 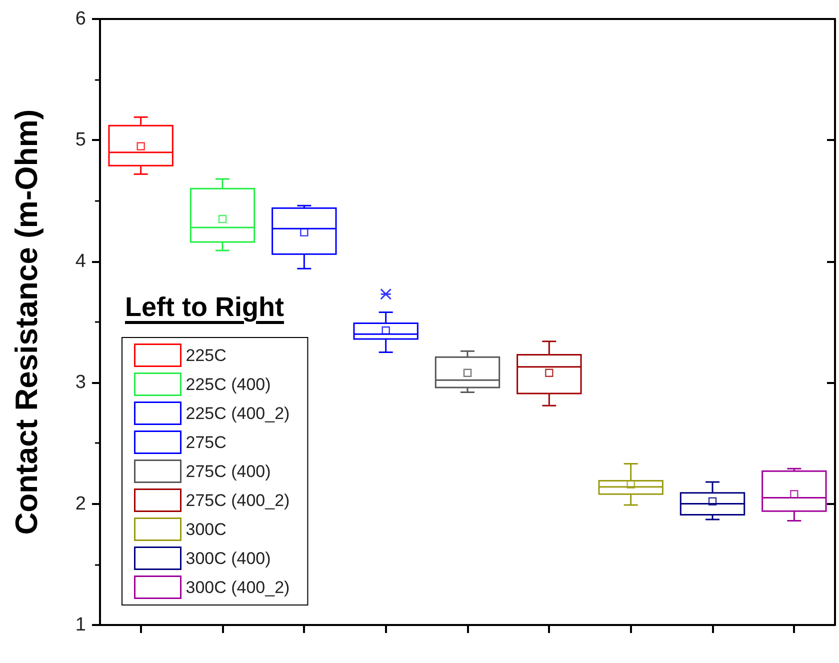 What do you see at coordinates (238, 500) in the screenshot?
I see `legend-label: 275C (400_2)` at bounding box center [238, 500].